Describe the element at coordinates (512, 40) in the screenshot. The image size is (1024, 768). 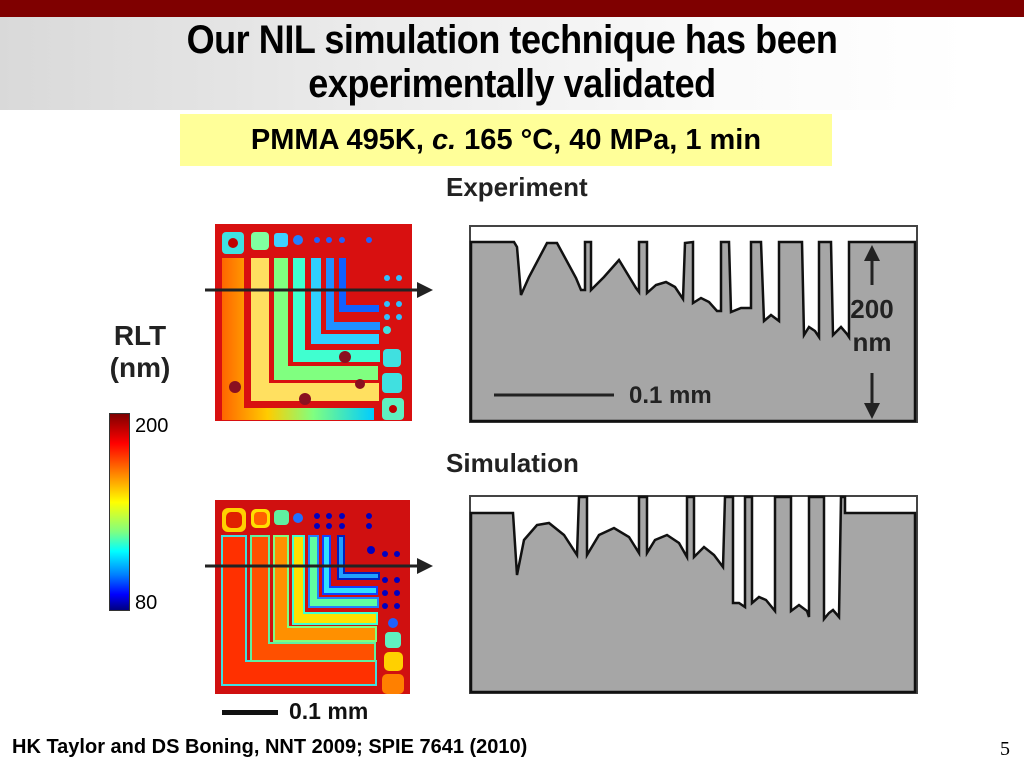
I see `title-line-1: Our NIL simulation technique has been` at that location.